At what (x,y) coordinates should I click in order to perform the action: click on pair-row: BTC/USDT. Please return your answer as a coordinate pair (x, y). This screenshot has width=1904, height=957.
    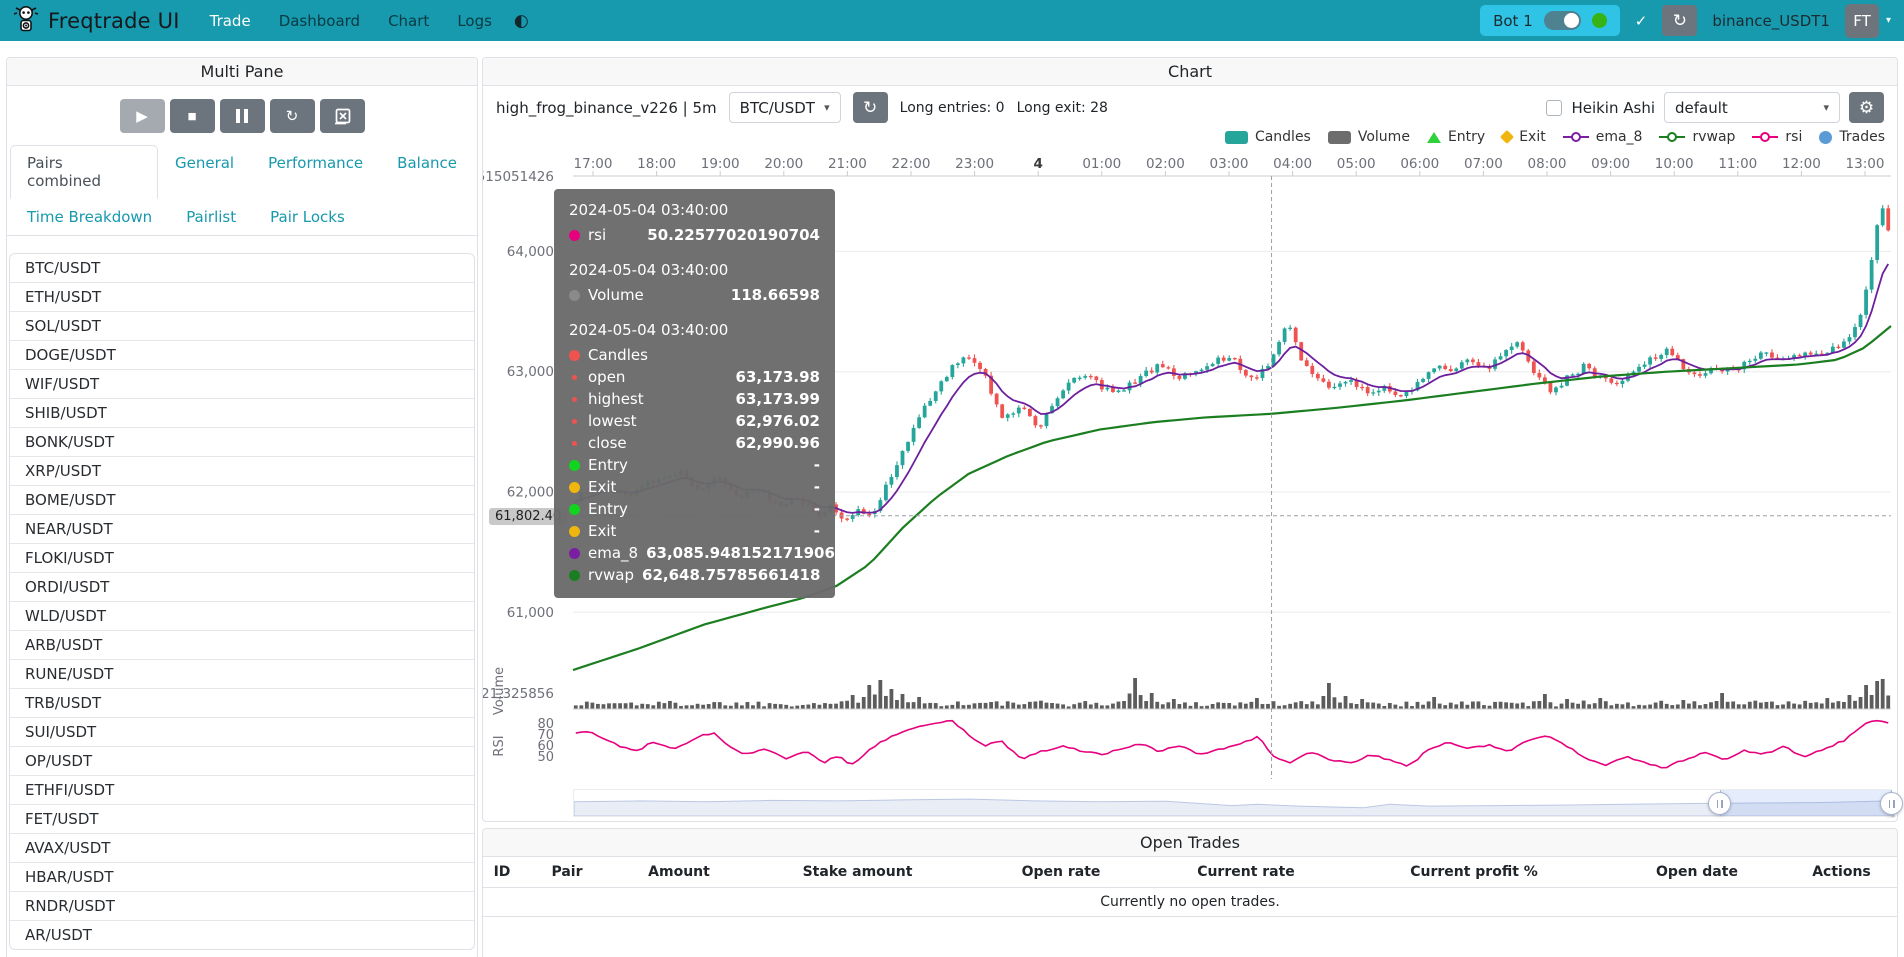
    Looking at the image, I should click on (63, 268).